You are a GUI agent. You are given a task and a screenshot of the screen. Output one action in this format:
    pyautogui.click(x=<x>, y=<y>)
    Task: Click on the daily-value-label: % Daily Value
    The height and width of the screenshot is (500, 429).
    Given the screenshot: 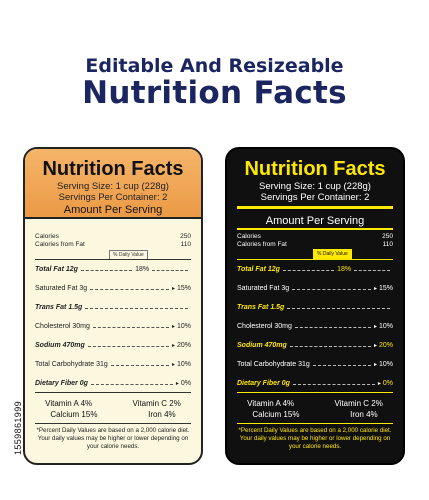 What is the action you would take?
    pyautogui.click(x=332, y=254)
    